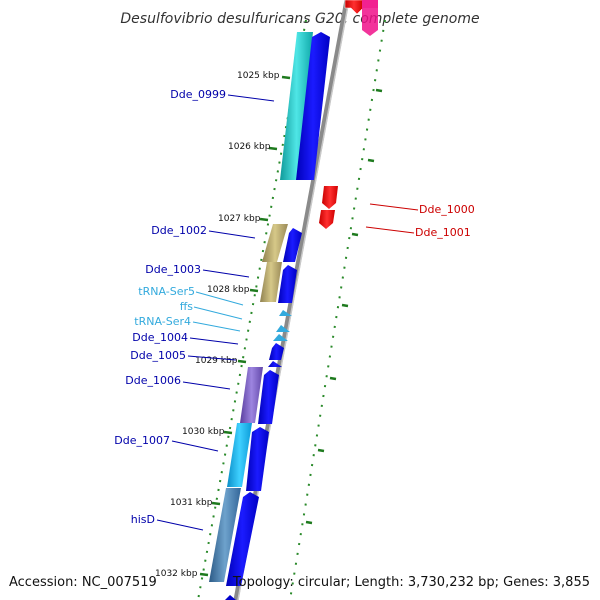 Image resolution: width=600 pixels, height=600 pixels. Describe the element at coordinates (239, 455) in the screenshot. I see `gene-dde-1007-feature` at that location.